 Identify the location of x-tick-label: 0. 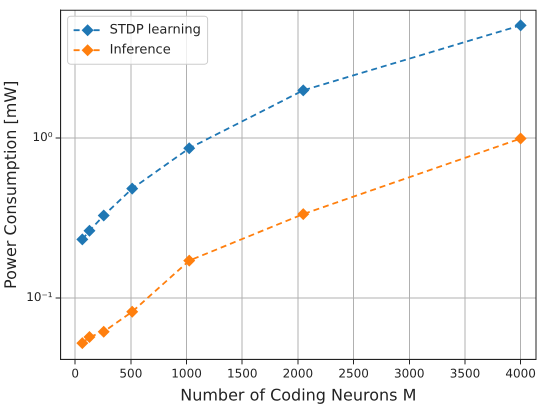
(75, 373).